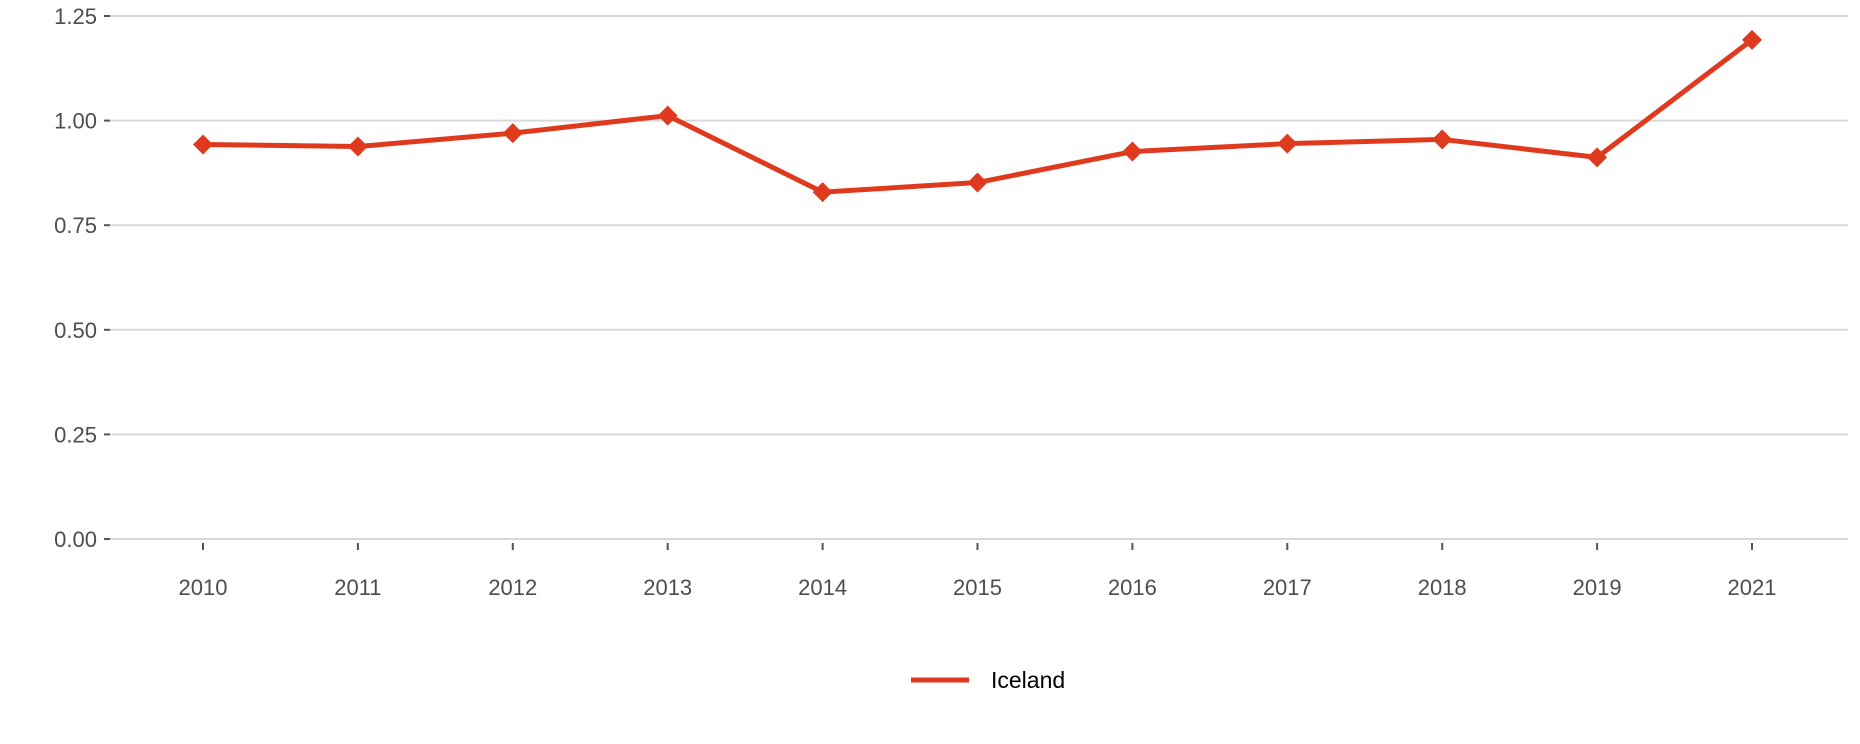 The height and width of the screenshot is (744, 1860). I want to click on x-tick-label: 2016, so click(1132, 587).